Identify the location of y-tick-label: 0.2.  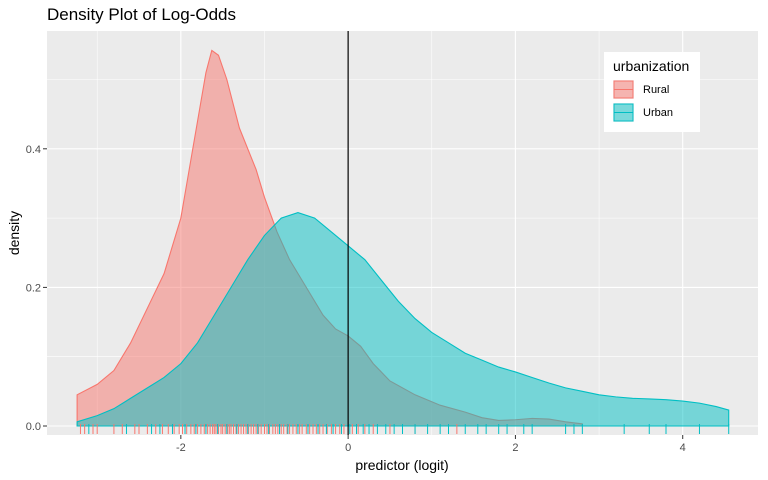
(33, 288).